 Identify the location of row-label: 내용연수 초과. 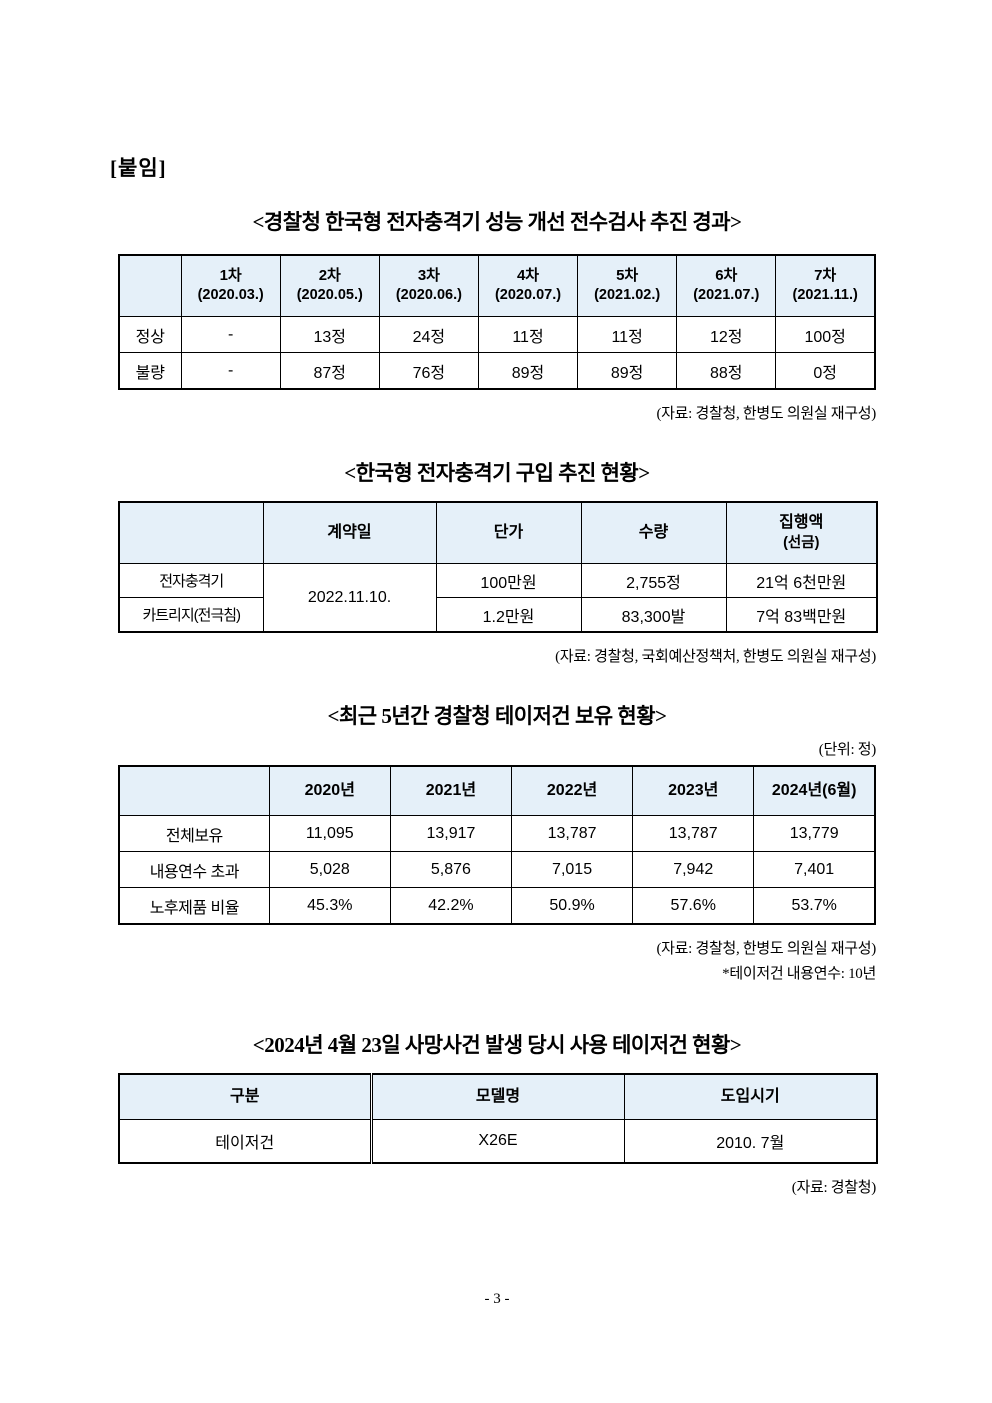
(194, 869).